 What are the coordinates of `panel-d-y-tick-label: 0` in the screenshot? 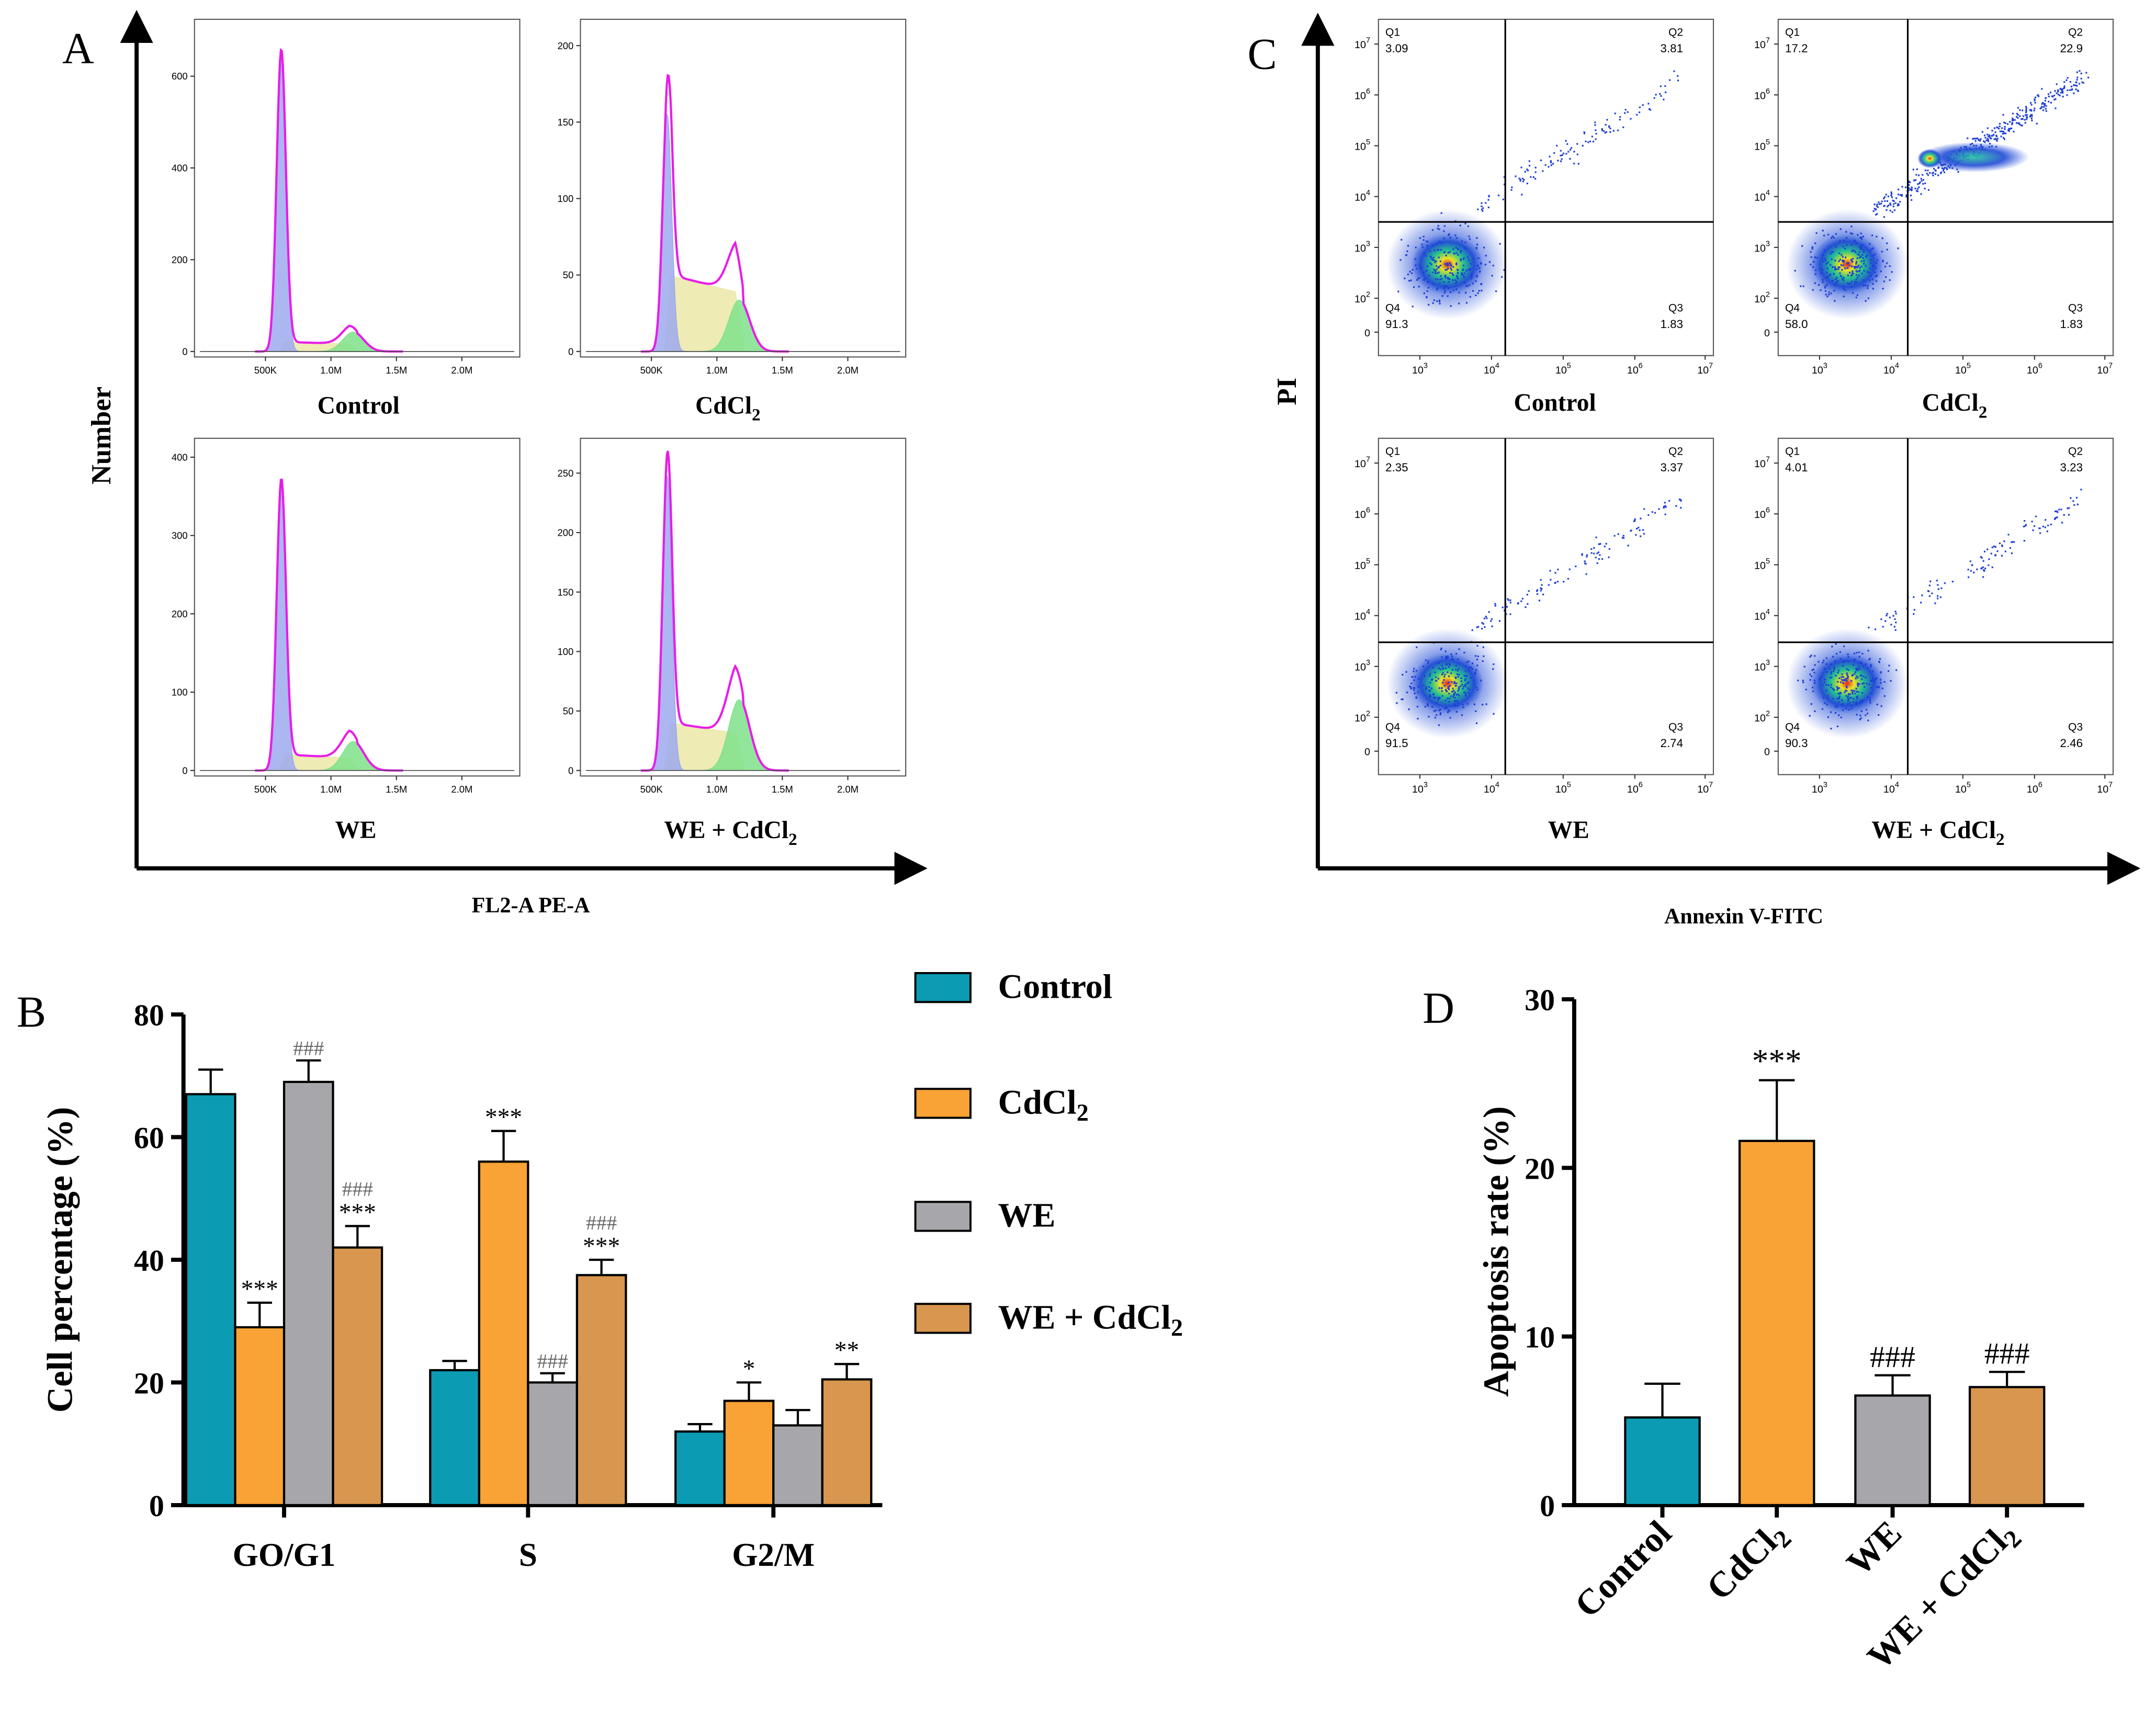 It's located at (1548, 1506).